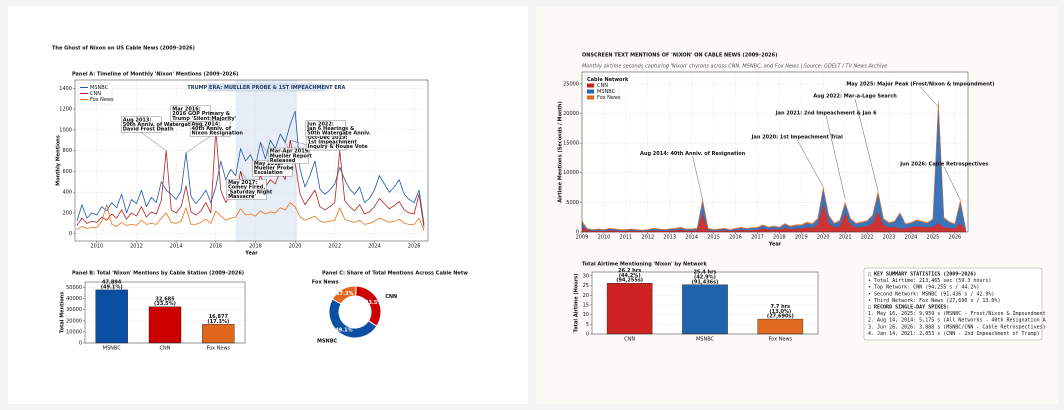 Image resolution: width=1064 pixels, height=410 pixels. Describe the element at coordinates (391, 297) in the screenshot. I see `donut-label: CNN` at that location.